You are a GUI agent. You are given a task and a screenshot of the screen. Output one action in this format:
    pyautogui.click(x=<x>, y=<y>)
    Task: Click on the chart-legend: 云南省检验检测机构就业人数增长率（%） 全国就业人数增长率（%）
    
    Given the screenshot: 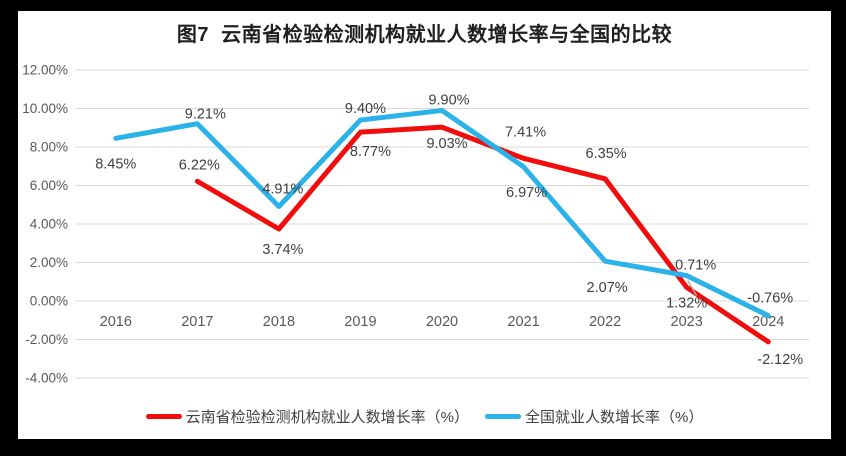 What is the action you would take?
    pyautogui.click(x=424, y=416)
    